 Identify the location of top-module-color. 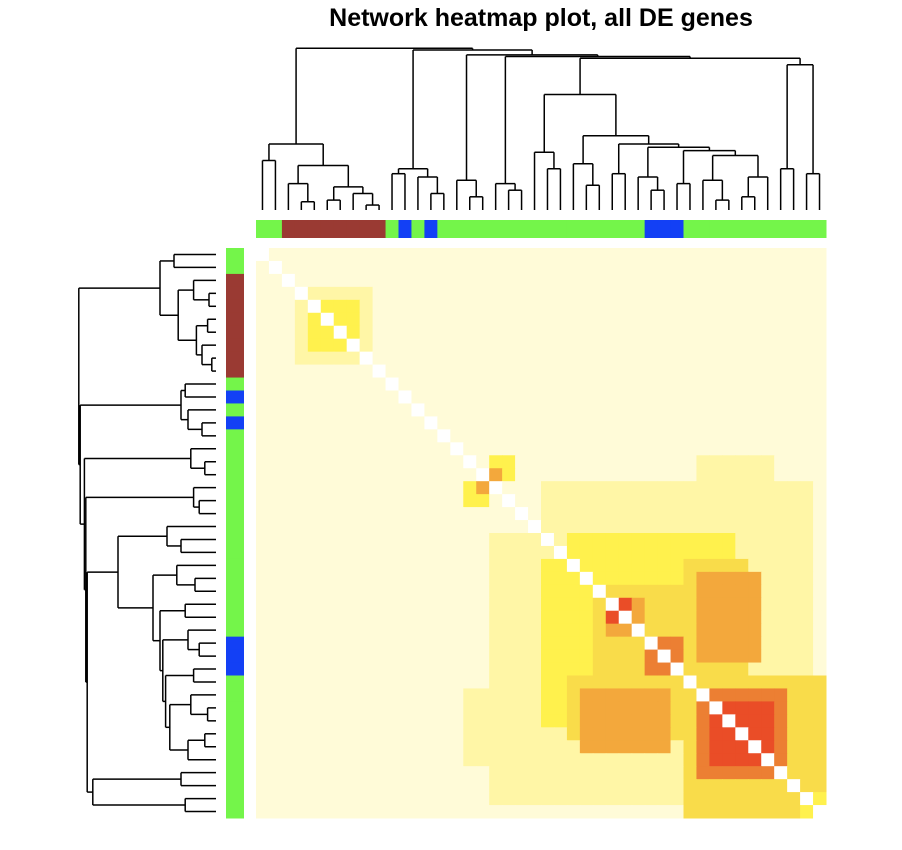
(690, 229).